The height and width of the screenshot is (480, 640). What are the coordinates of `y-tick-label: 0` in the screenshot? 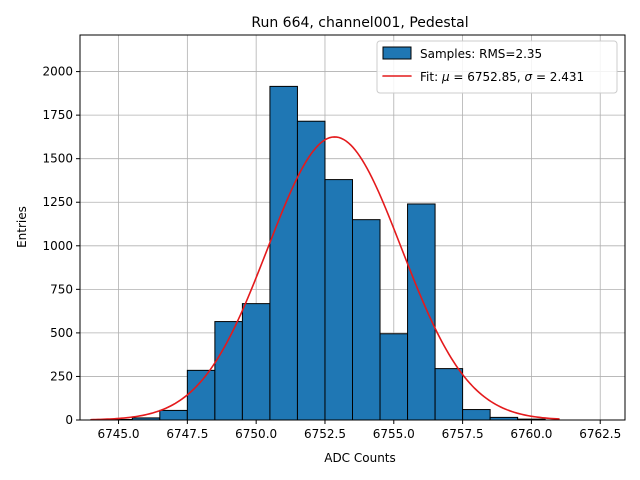 It's located at (69, 420).